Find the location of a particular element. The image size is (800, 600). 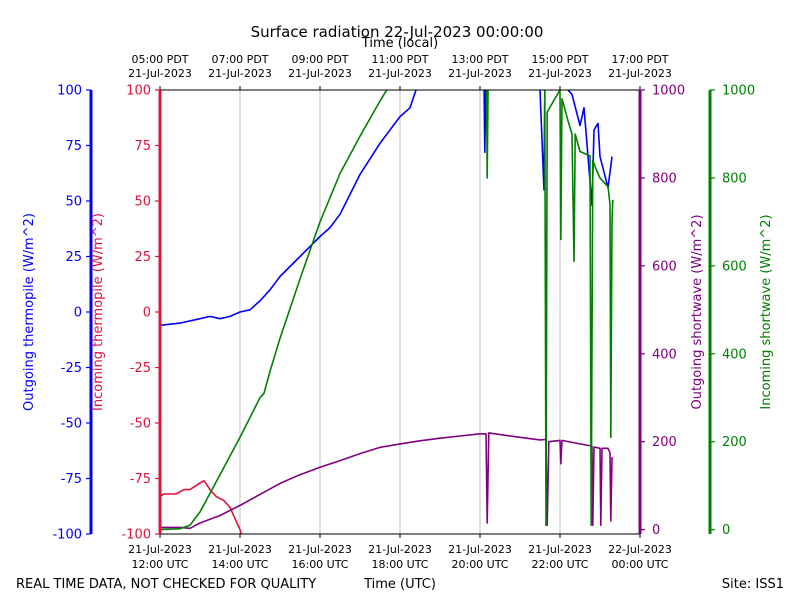

x-tick-label-utc-time: 00:00 UTC is located at coordinates (639, 564).